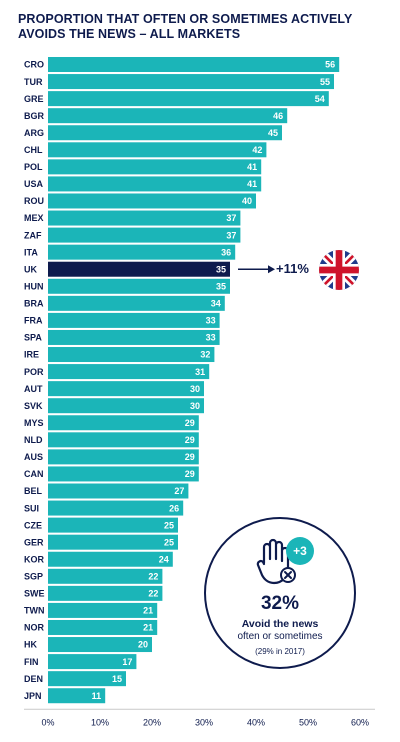 The height and width of the screenshot is (742, 400). What do you see at coordinates (34, 65) in the screenshot?
I see `category-label-cro: CRO` at bounding box center [34, 65].